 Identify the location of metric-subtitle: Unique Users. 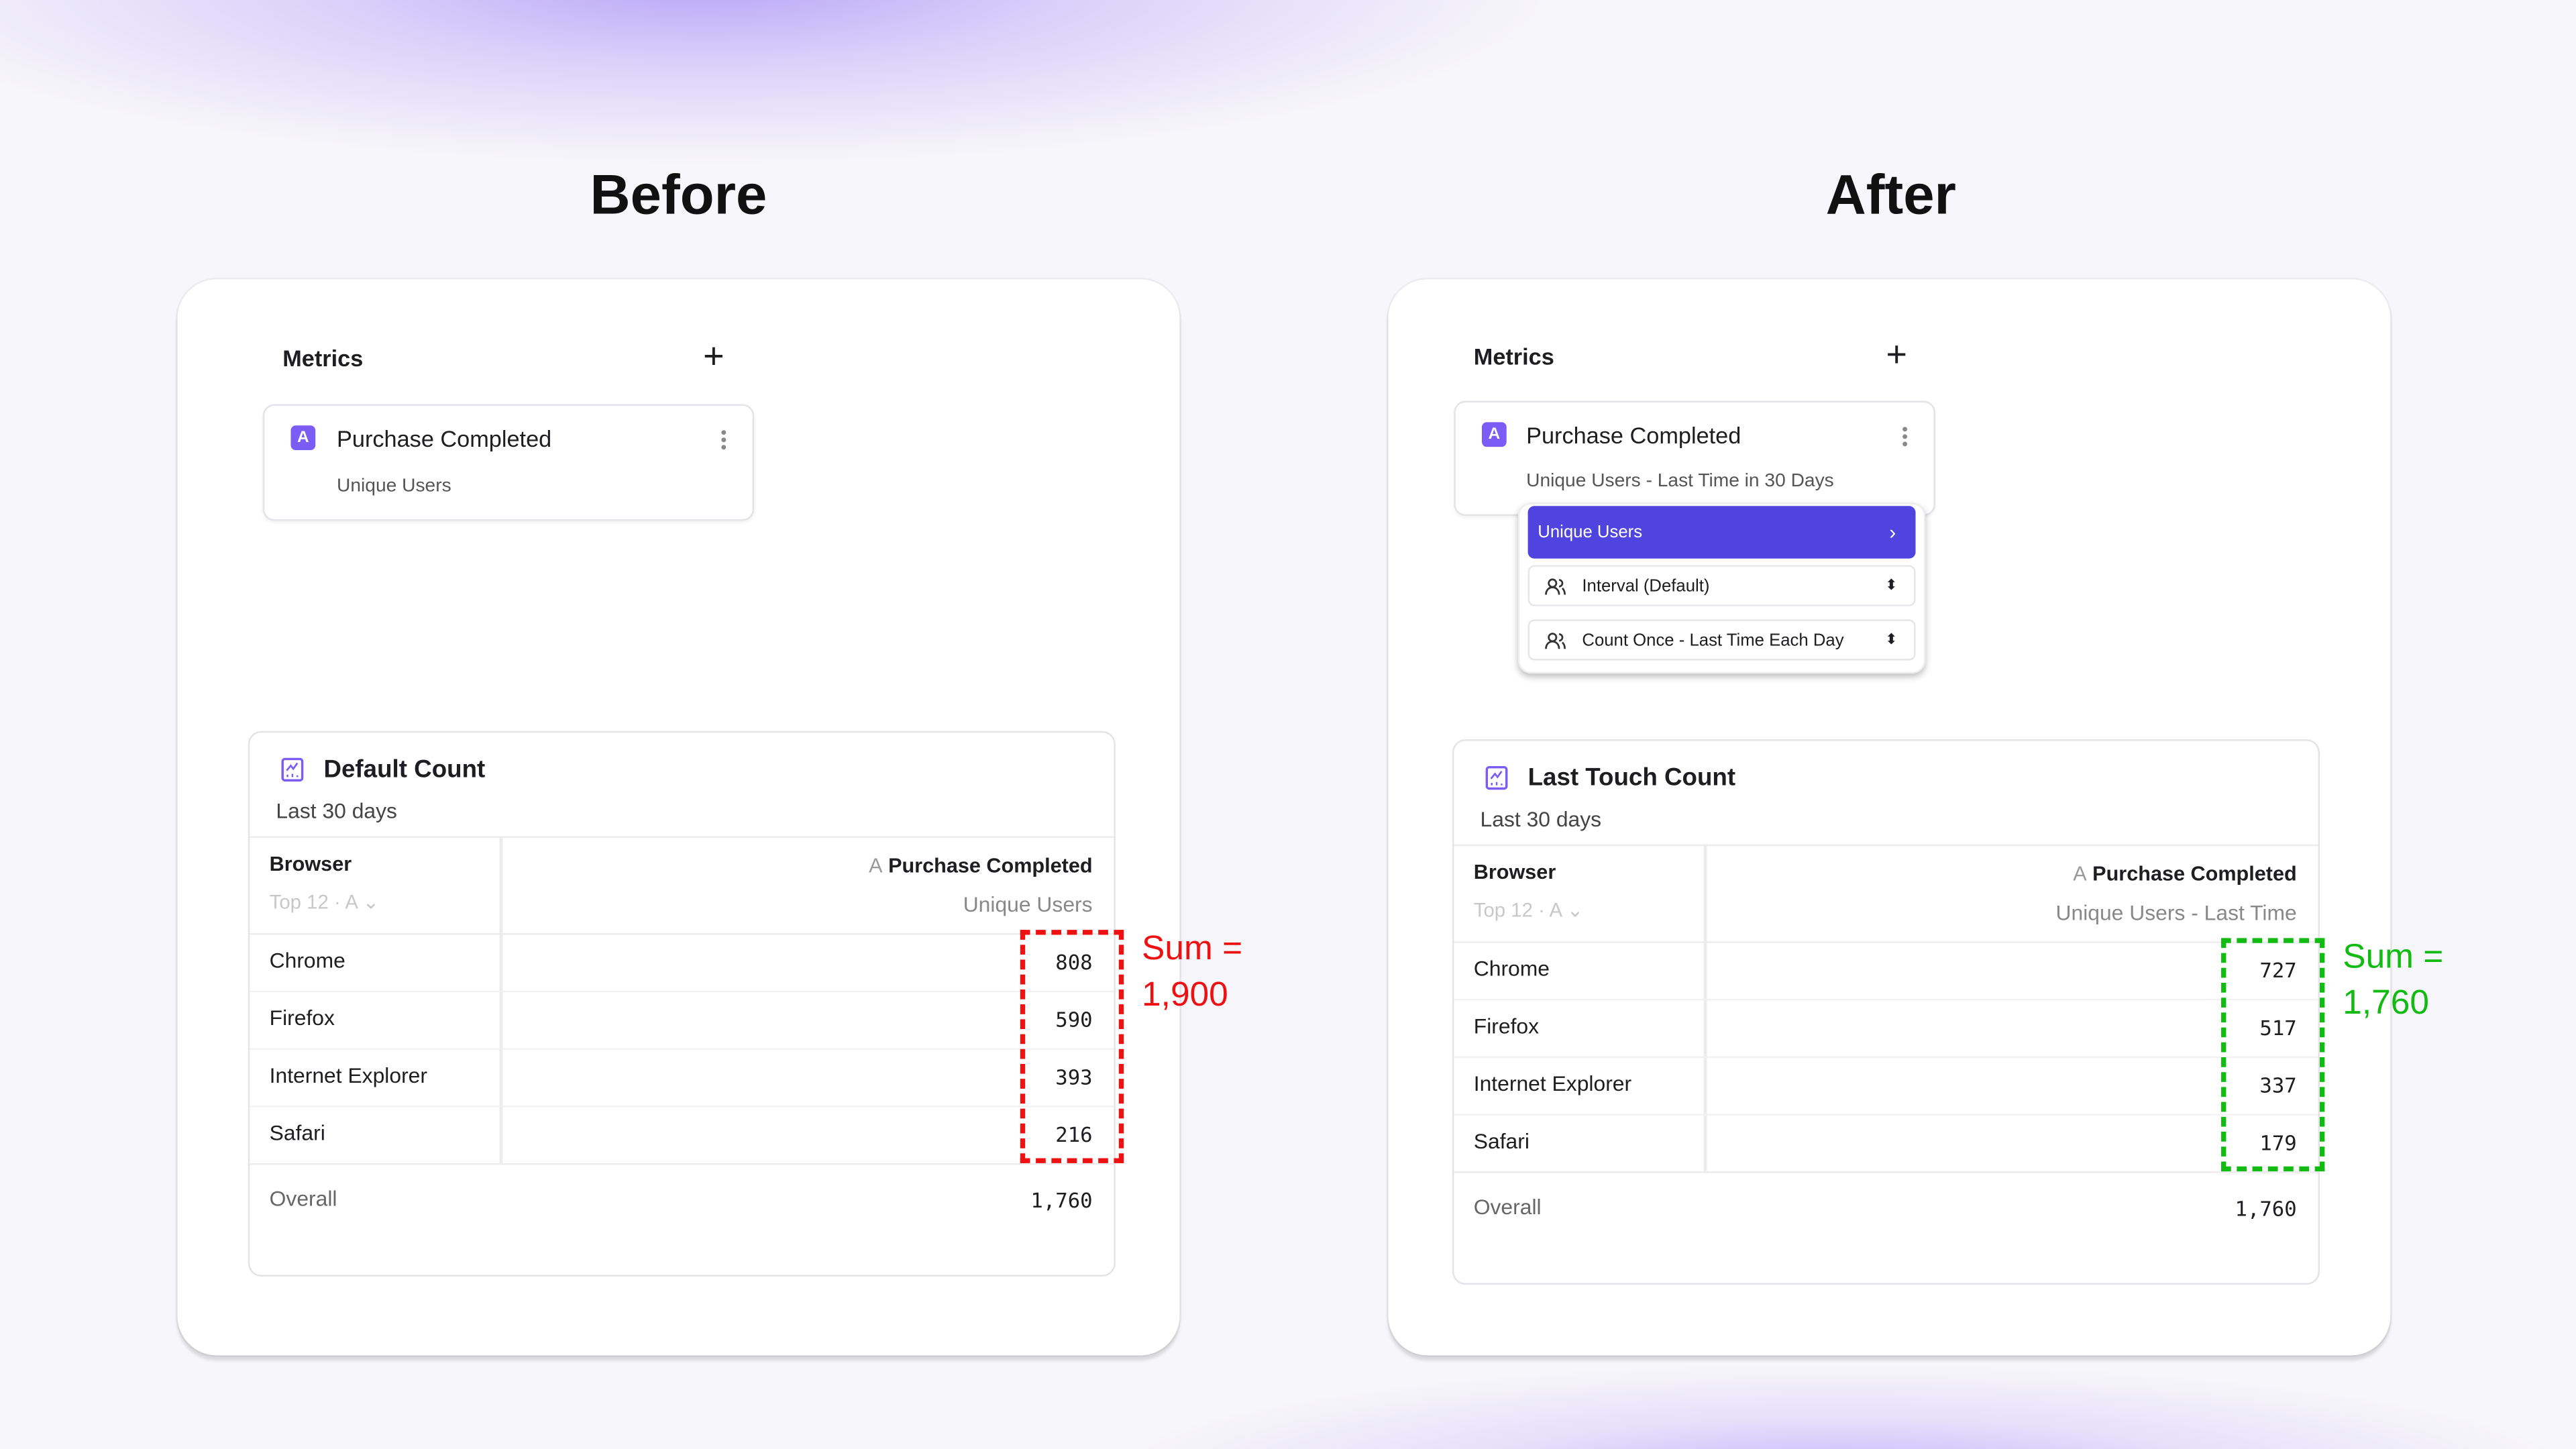
(394, 486).